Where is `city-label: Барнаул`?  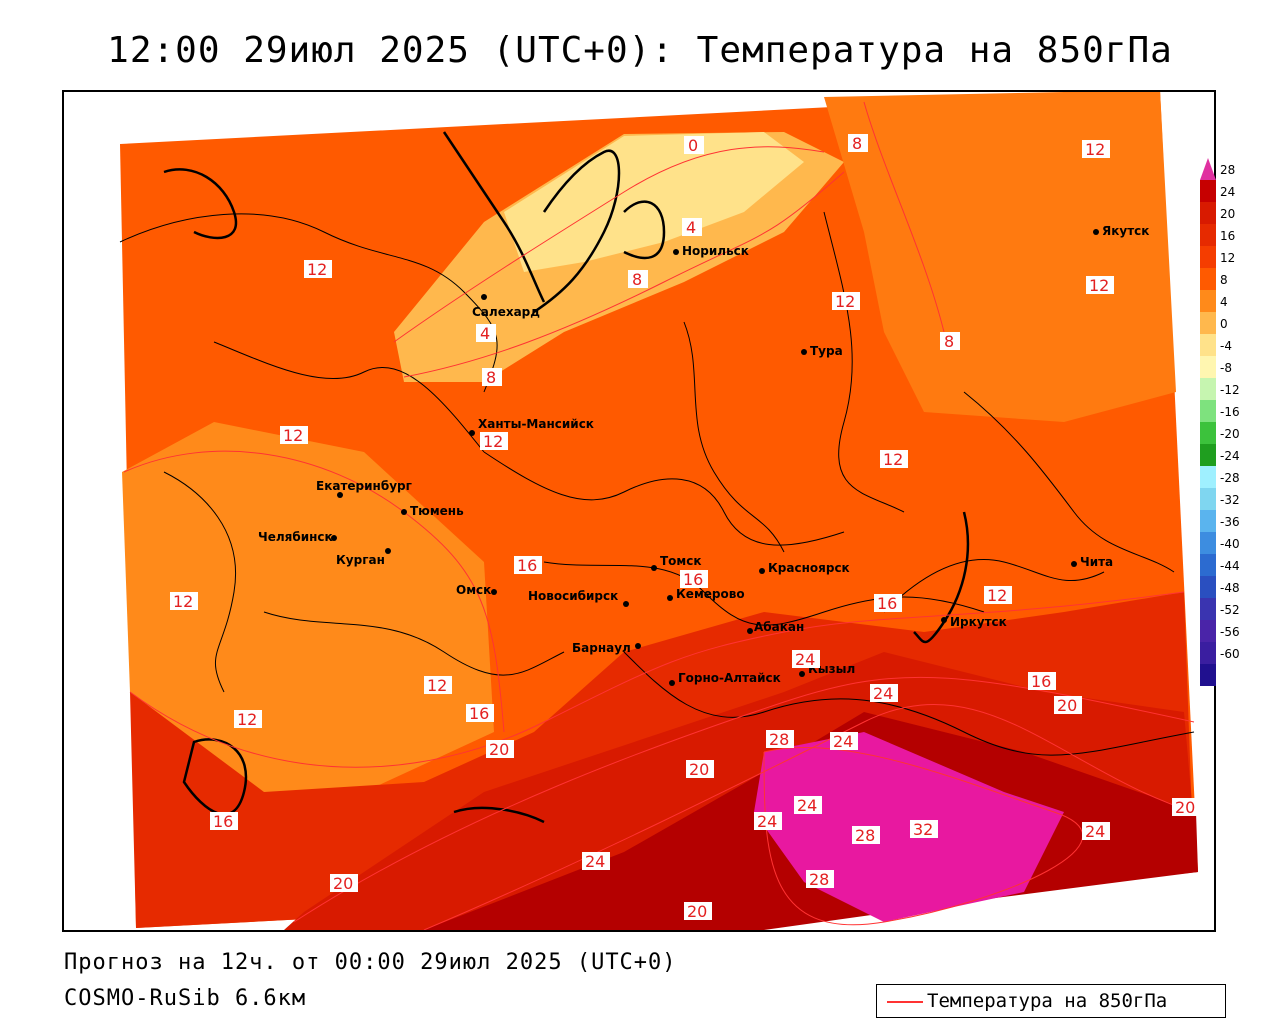 city-label: Барнаул is located at coordinates (601, 648).